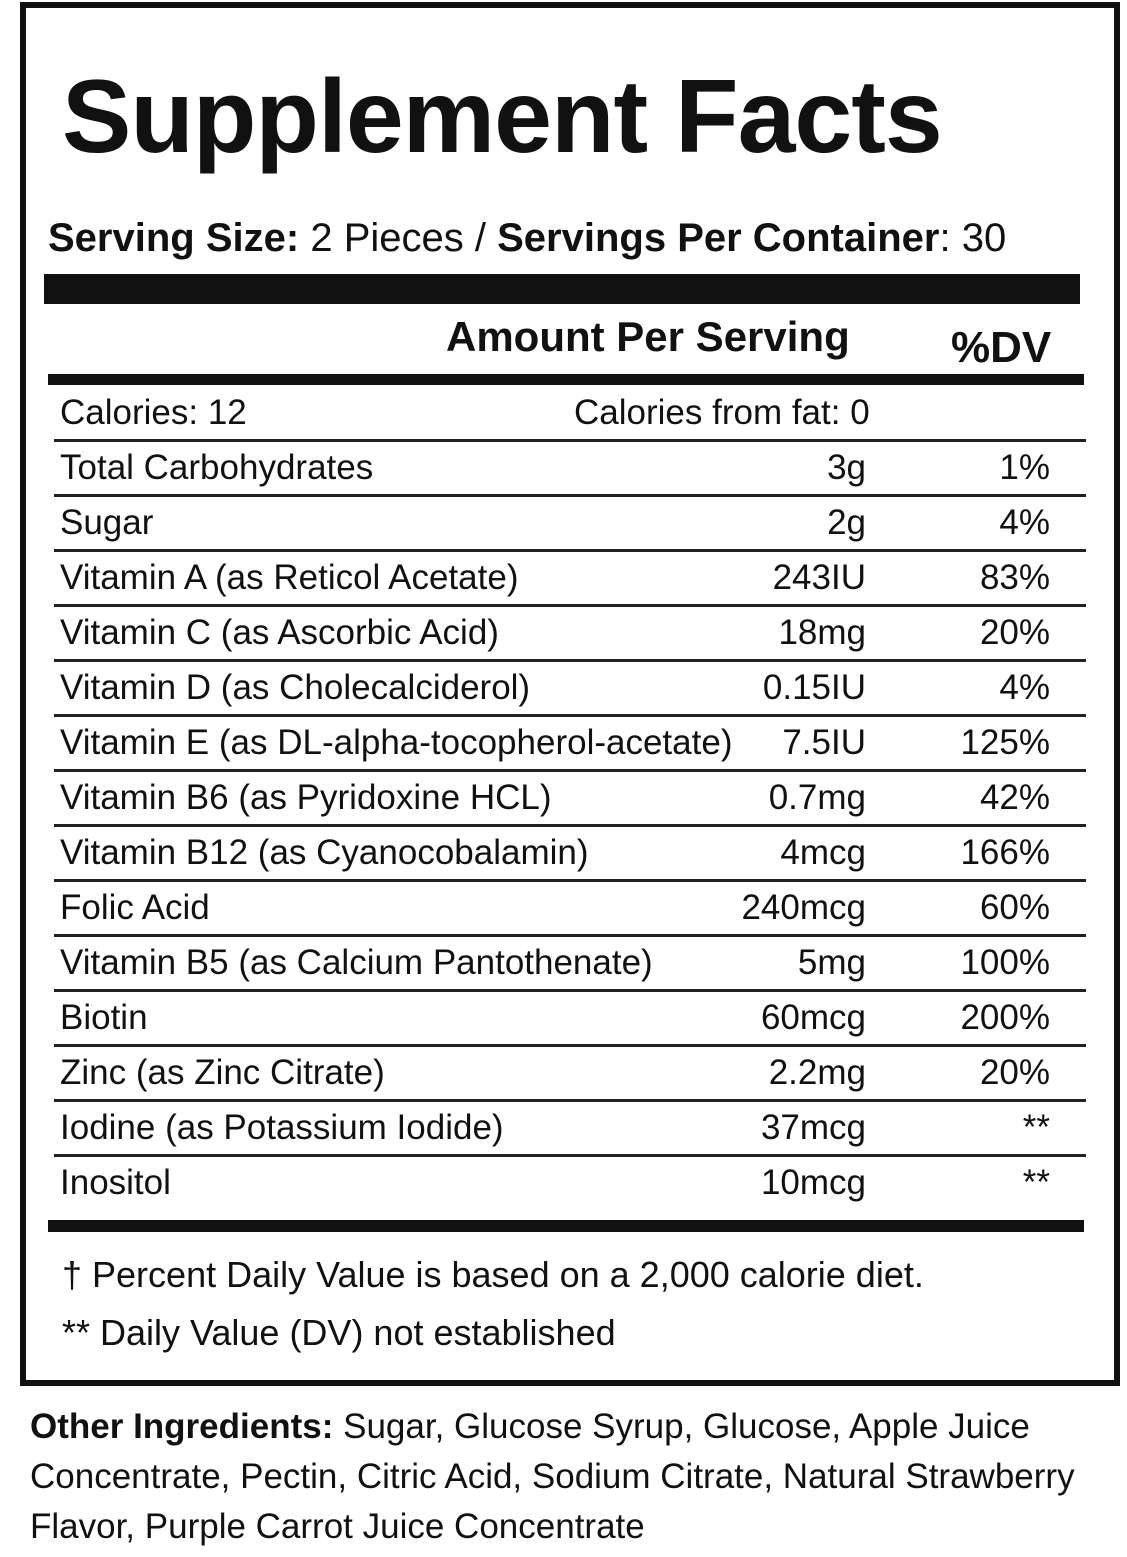  Describe the element at coordinates (174, 238) in the screenshot. I see `serving-size-label: Serving Size:` at that location.